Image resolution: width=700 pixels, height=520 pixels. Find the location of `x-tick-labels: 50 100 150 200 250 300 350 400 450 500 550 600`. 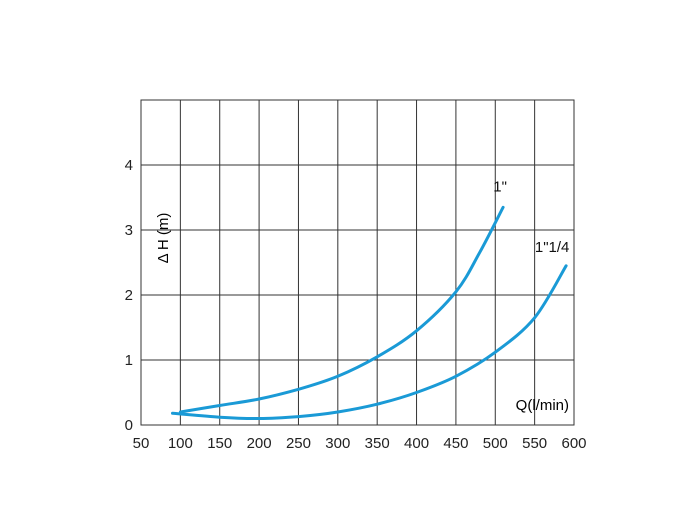

x-tick-labels: 50 100 150 200 250 300 350 400 450 500 550 600 is located at coordinates (360, 443).